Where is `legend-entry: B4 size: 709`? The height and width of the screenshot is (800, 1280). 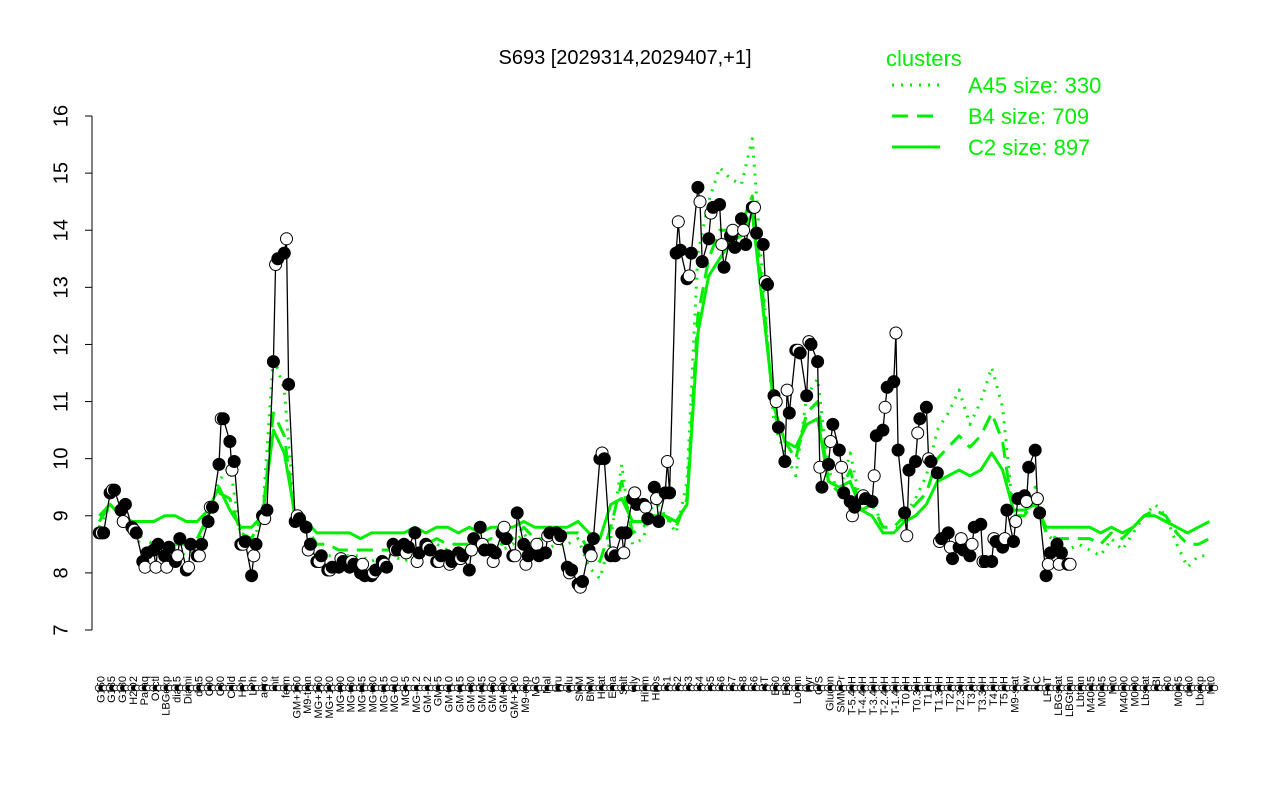 legend-entry: B4 size: 709 is located at coordinates (1028, 116).